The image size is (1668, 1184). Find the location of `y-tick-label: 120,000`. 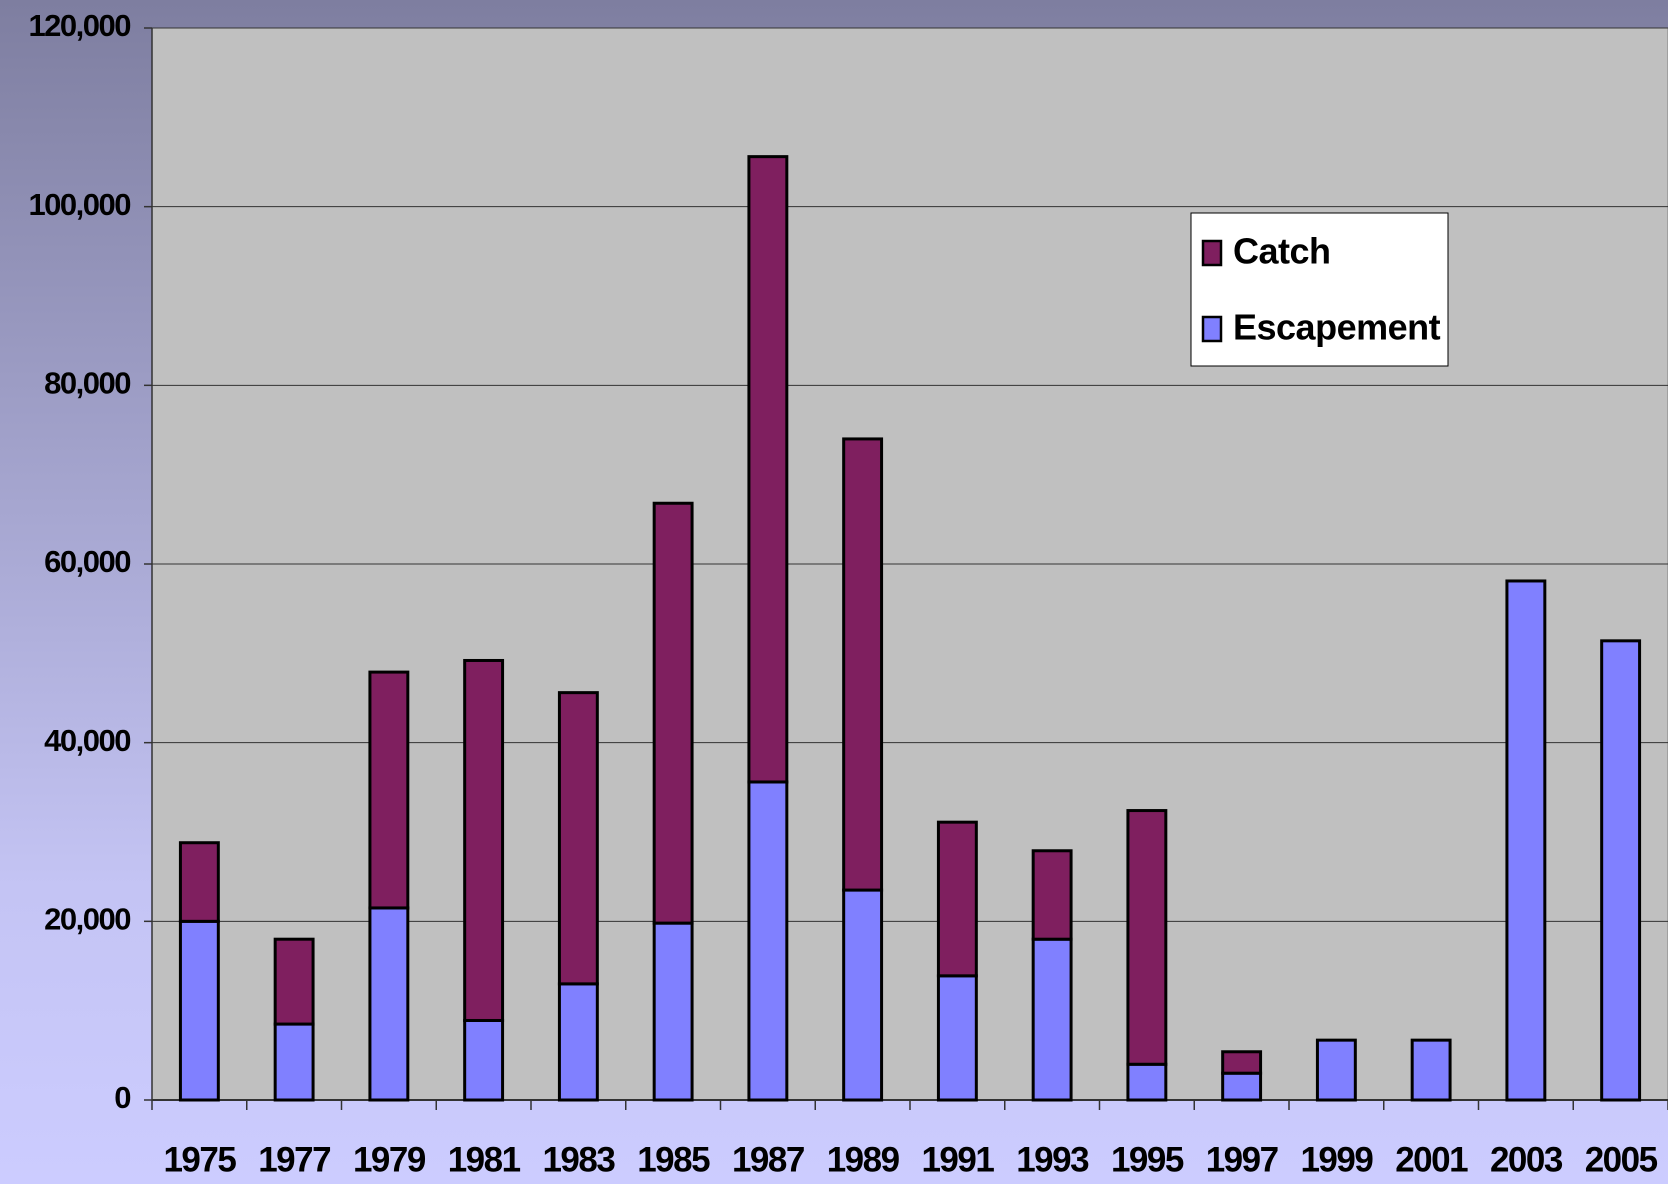

y-tick-label: 120,000 is located at coordinates (79, 25).